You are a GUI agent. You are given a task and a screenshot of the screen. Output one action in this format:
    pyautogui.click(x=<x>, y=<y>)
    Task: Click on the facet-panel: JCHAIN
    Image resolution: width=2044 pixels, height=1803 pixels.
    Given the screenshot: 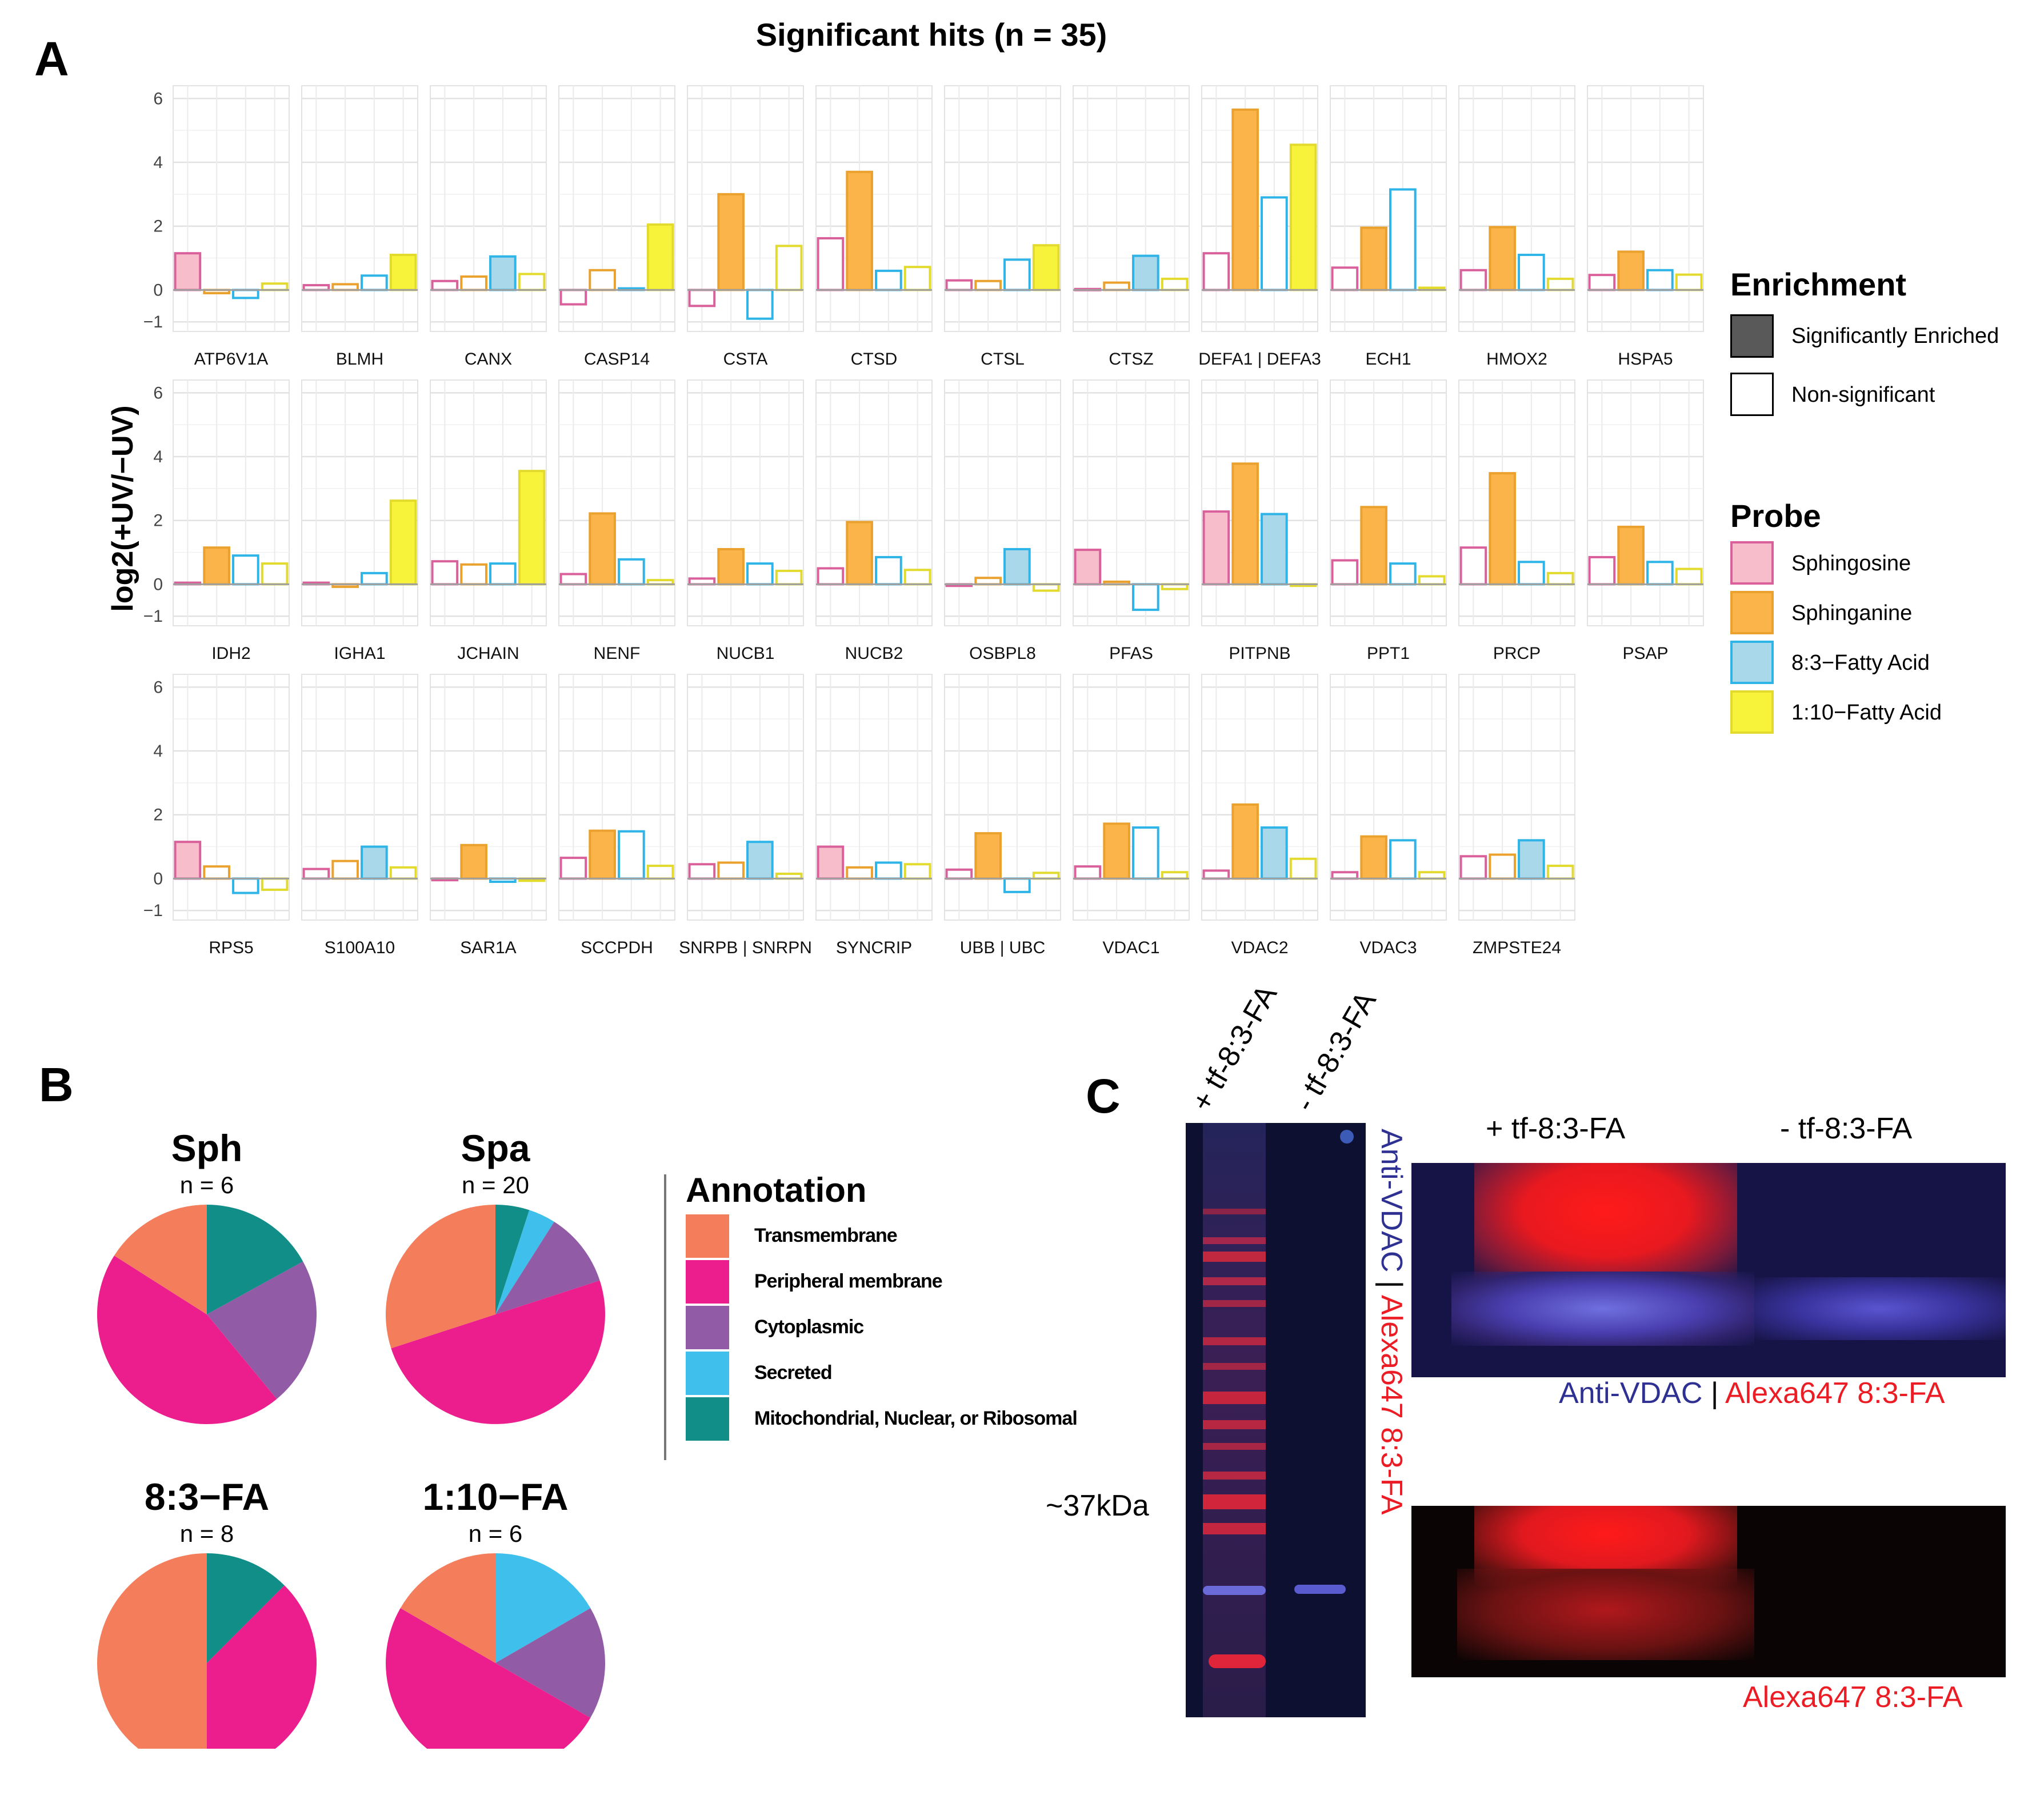 What is the action you would take?
    pyautogui.click(x=488, y=521)
    